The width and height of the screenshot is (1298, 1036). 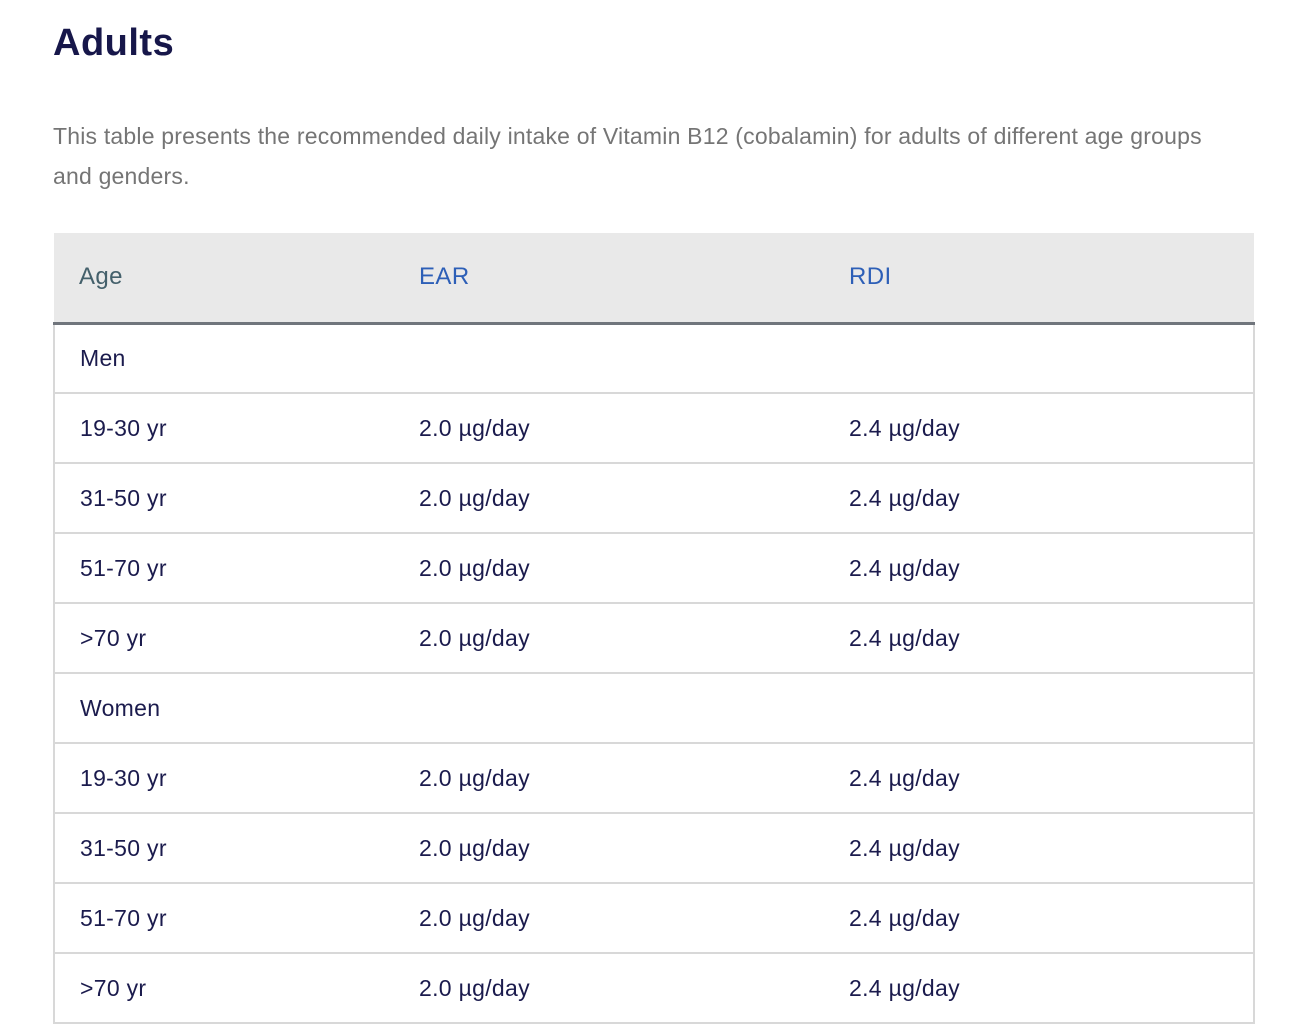 What do you see at coordinates (223, 358) in the screenshot?
I see `cell-age: Men` at bounding box center [223, 358].